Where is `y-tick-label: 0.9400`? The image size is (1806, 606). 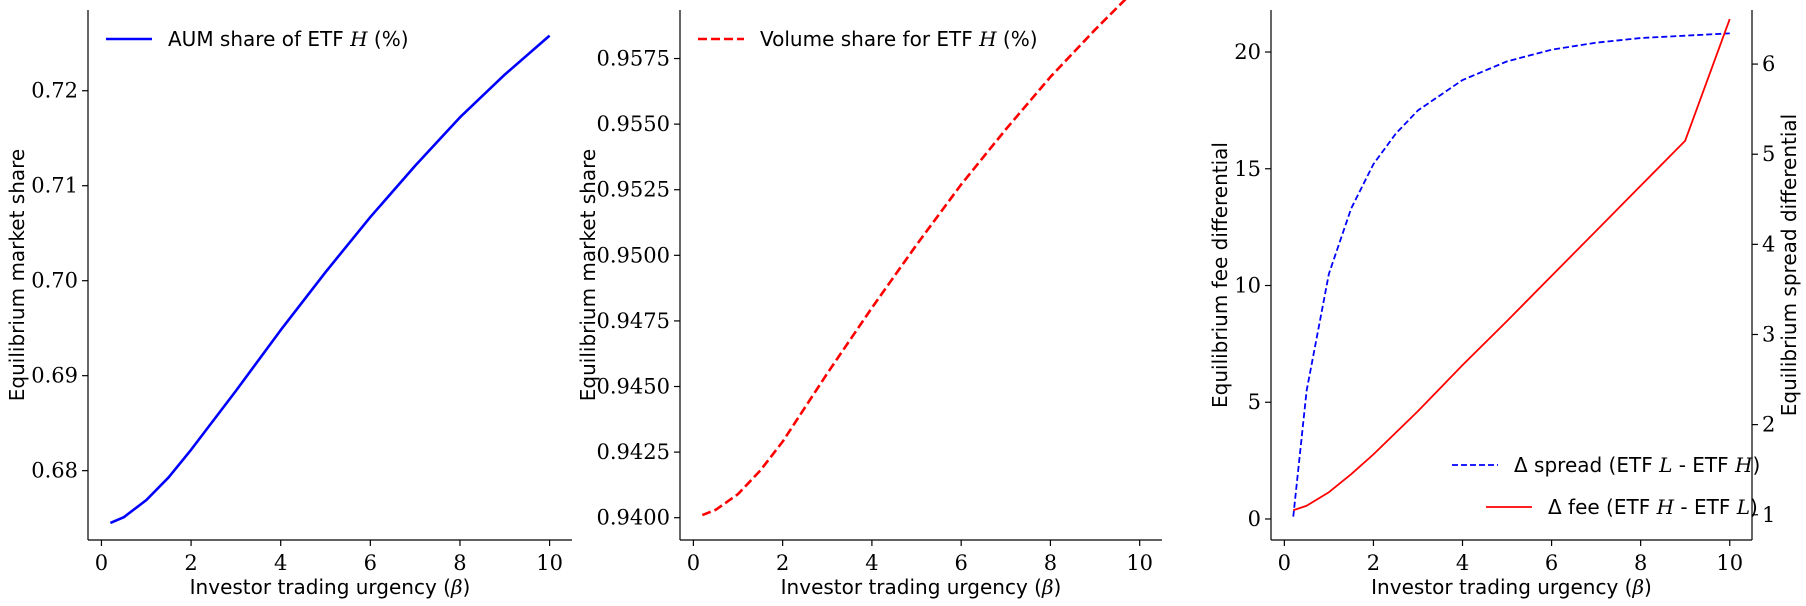 y-tick-label: 0.9400 is located at coordinates (633, 518).